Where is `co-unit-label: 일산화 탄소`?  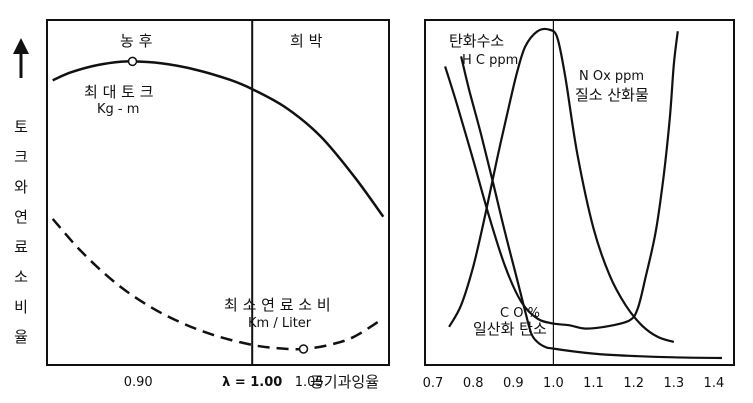
co-unit-label: 일산화 탄소 is located at coordinates (510, 329).